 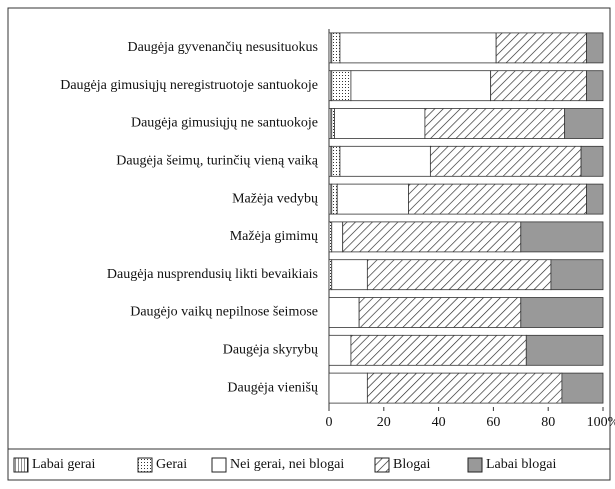 What do you see at coordinates (224, 312) in the screenshot?
I see `category-label: Daugėjo vaikų nepilnose šeimose` at bounding box center [224, 312].